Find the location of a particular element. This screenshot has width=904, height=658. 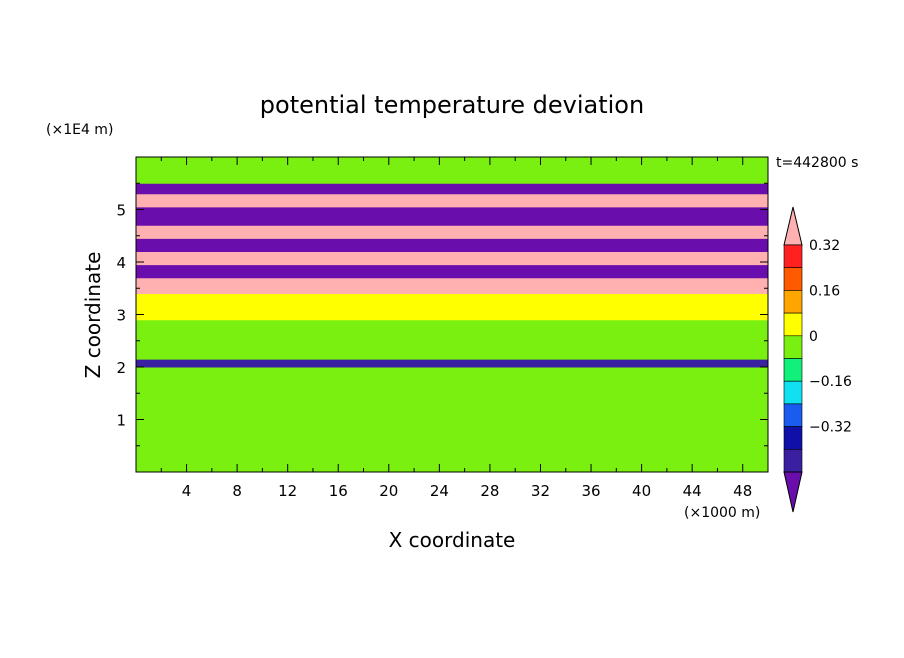

y-tick-label: 4 is located at coordinates (121, 263).